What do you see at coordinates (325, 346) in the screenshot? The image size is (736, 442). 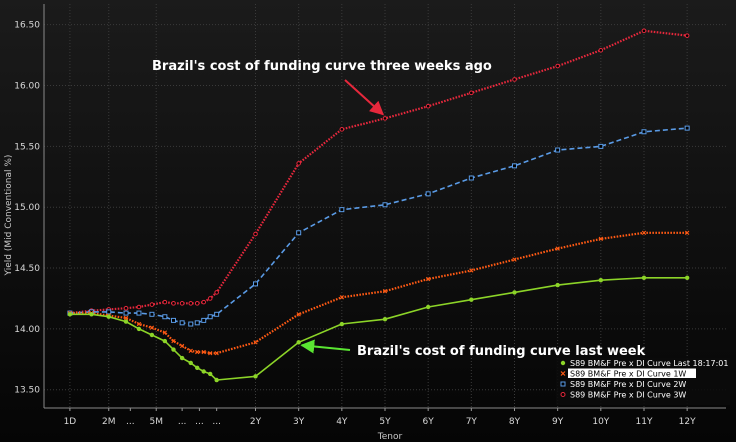 I see `annotation-arrow-green` at bounding box center [325, 346].